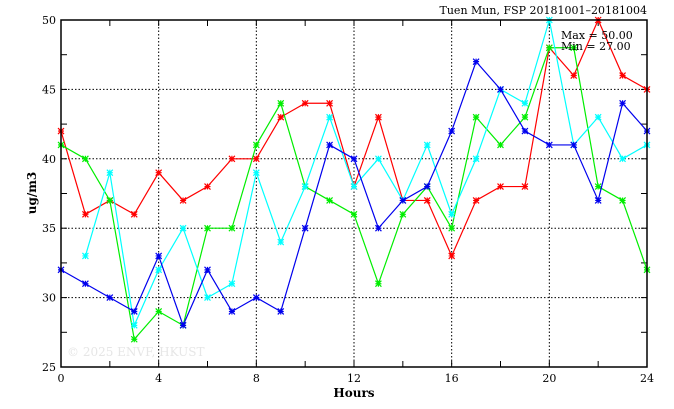  Describe the element at coordinates (353, 393) in the screenshot. I see `x-axis-label: Hours` at that location.